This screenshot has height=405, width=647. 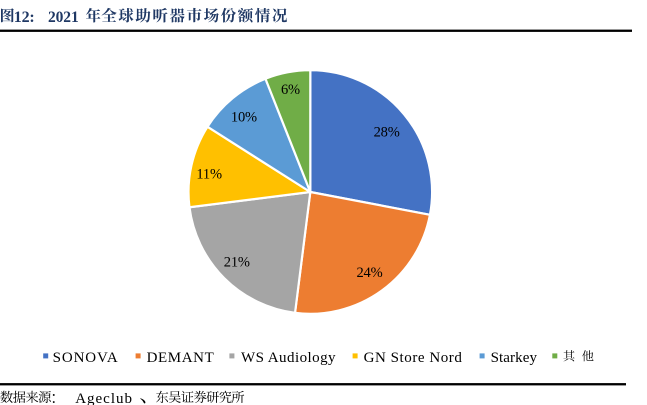 I want to click on svg-text: Starkey, so click(x=514, y=358).